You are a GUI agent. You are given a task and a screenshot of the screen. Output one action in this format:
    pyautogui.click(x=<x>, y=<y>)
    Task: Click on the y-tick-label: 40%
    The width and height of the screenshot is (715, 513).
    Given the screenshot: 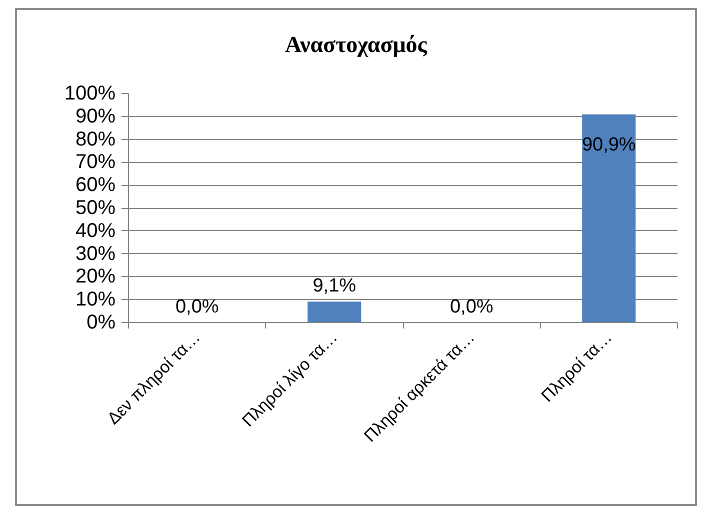 What is the action you would take?
    pyautogui.click(x=95, y=231)
    